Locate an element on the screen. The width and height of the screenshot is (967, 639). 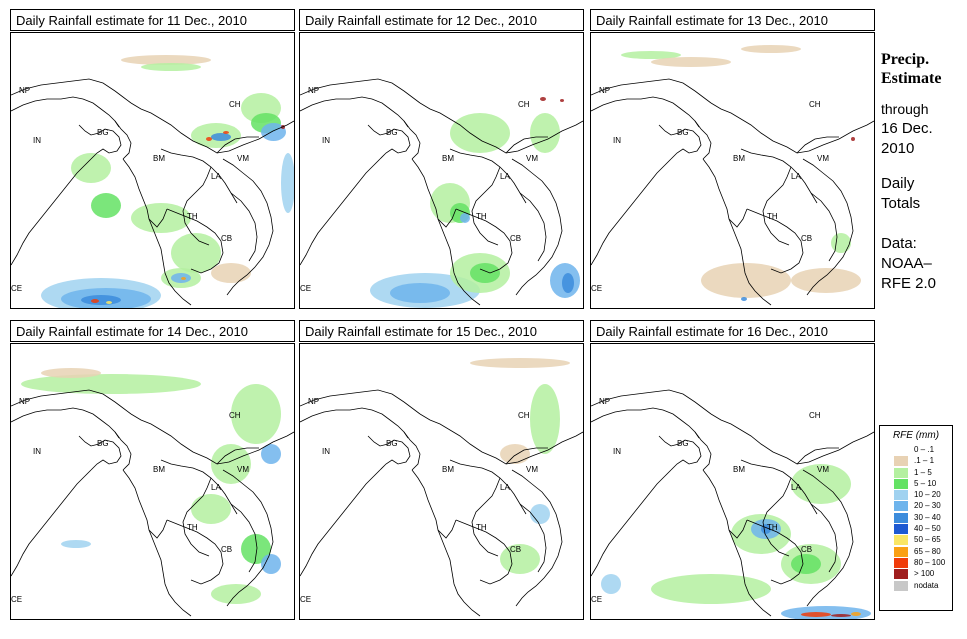
side-title-line1: Precip. is located at coordinates (905, 59).